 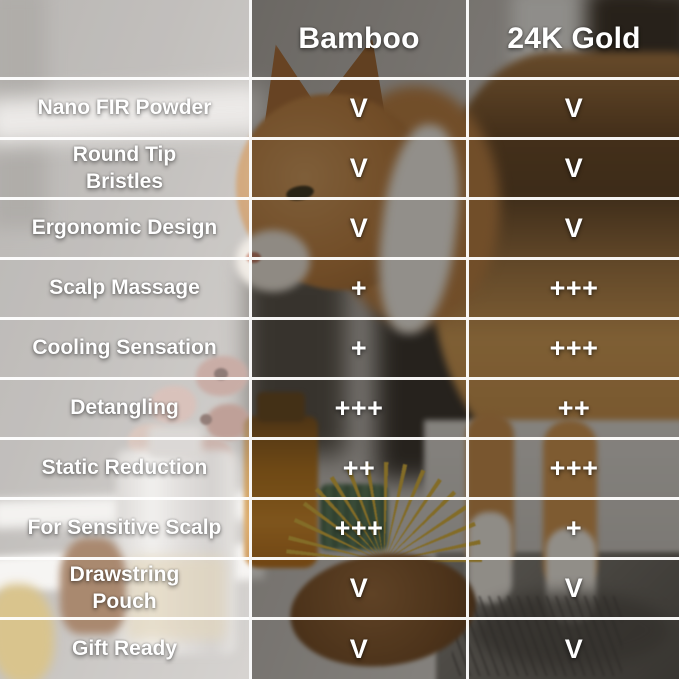 What do you see at coordinates (572, 407) in the screenshot?
I see `gold-value: ++` at bounding box center [572, 407].